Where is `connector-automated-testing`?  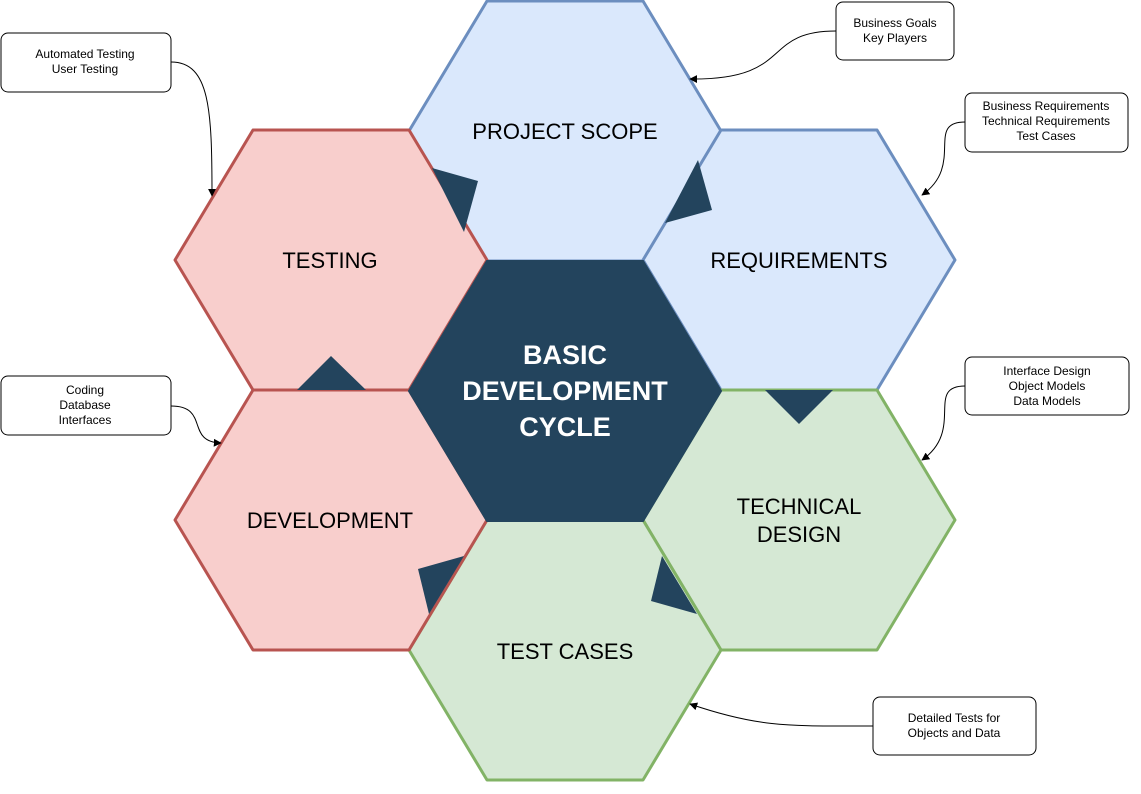
connector-automated-testing is located at coordinates (193, 129).